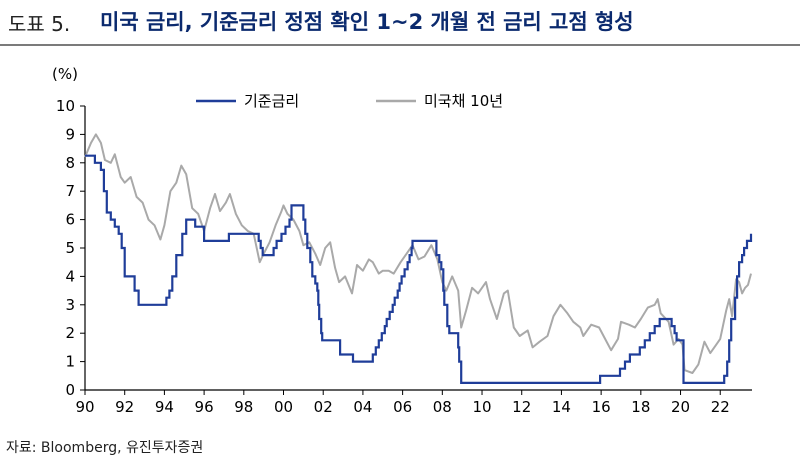 This screenshot has width=800, height=466. I want to click on y-tick-label: 5, so click(70, 248).